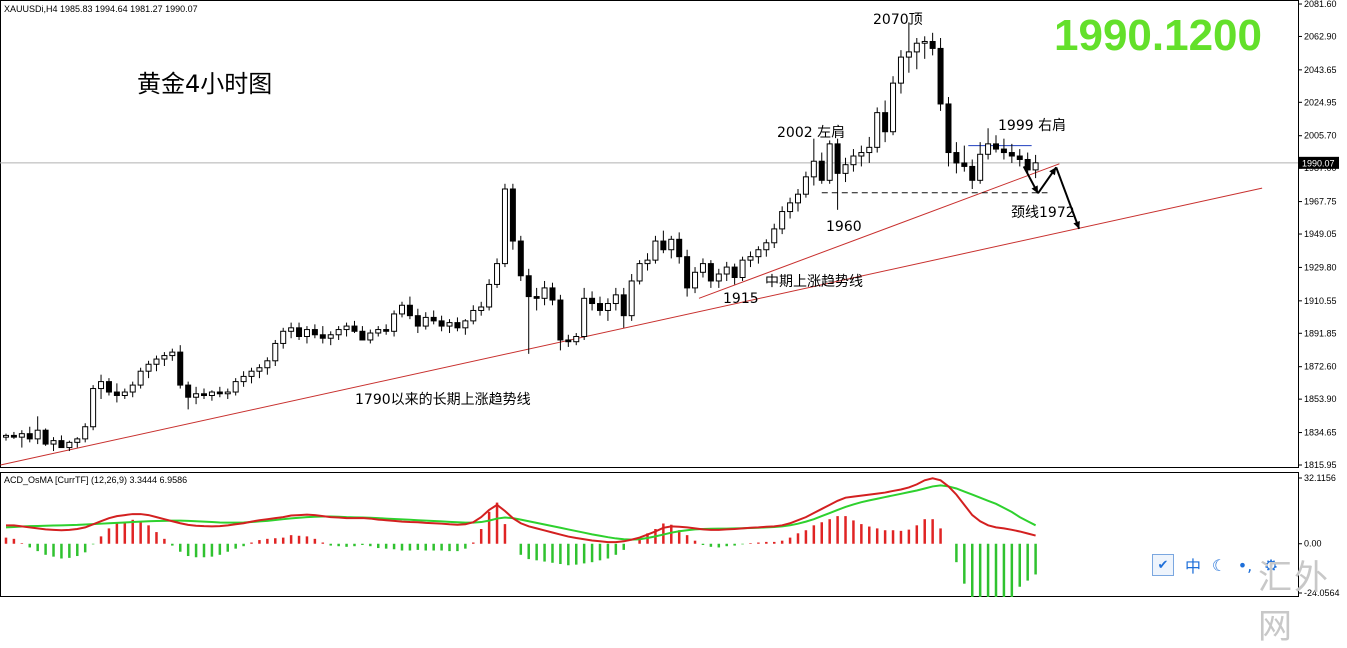 The image size is (1347, 648). Describe the element at coordinates (1320, 465) in the screenshot. I see `price-axis-label: 1815.95` at that location.